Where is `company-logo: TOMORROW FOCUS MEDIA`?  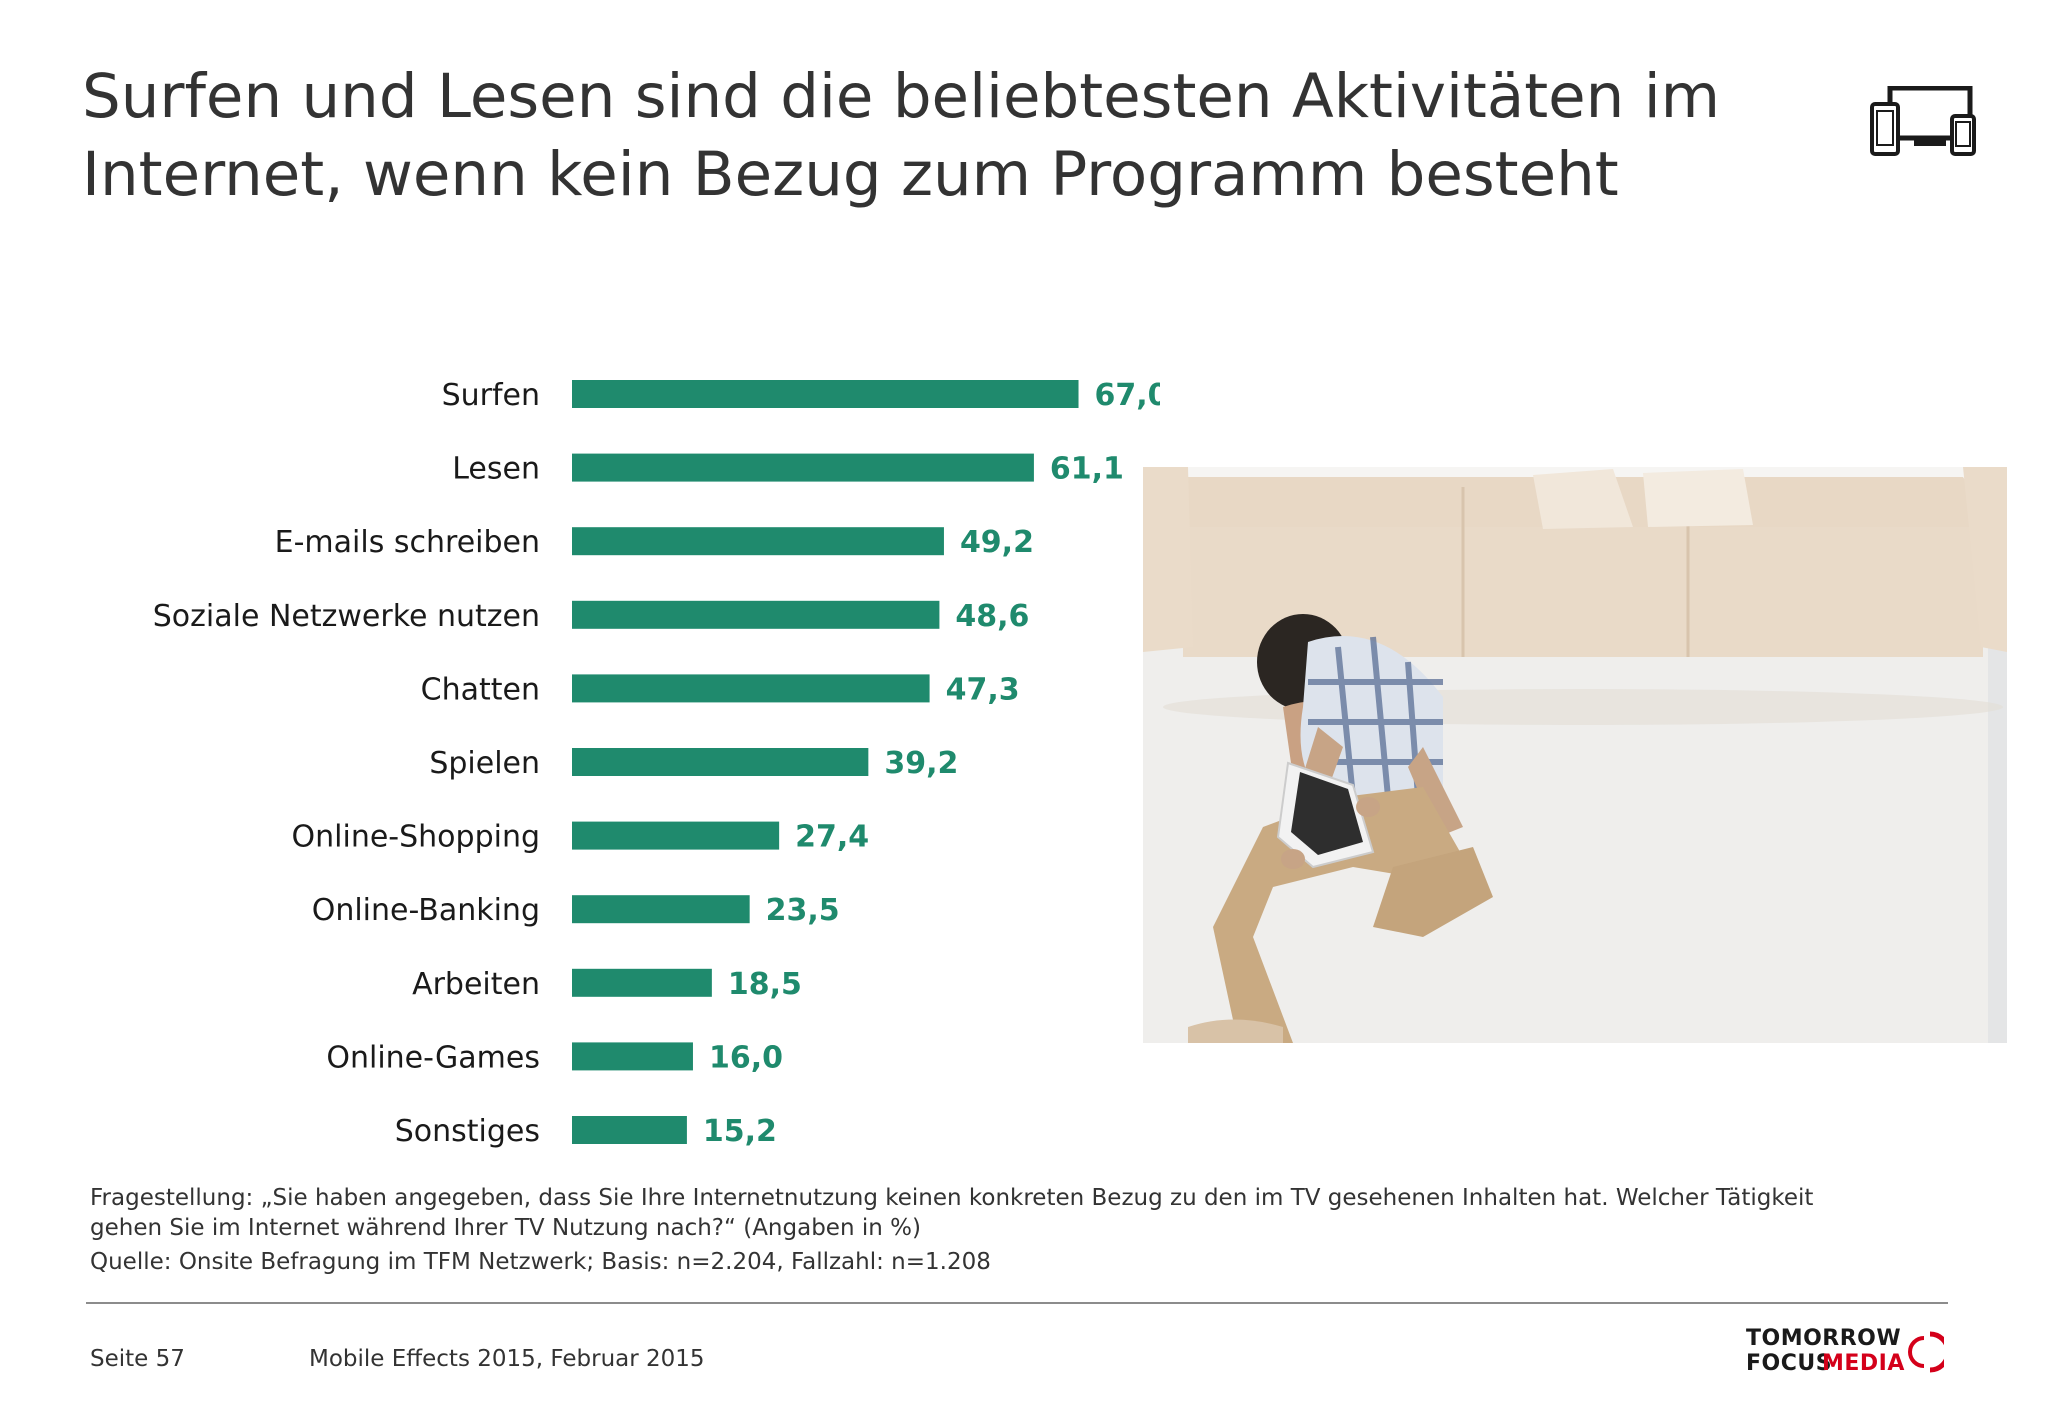
company-logo: TOMORROW FOCUS MEDIA is located at coordinates (1849, 1352).